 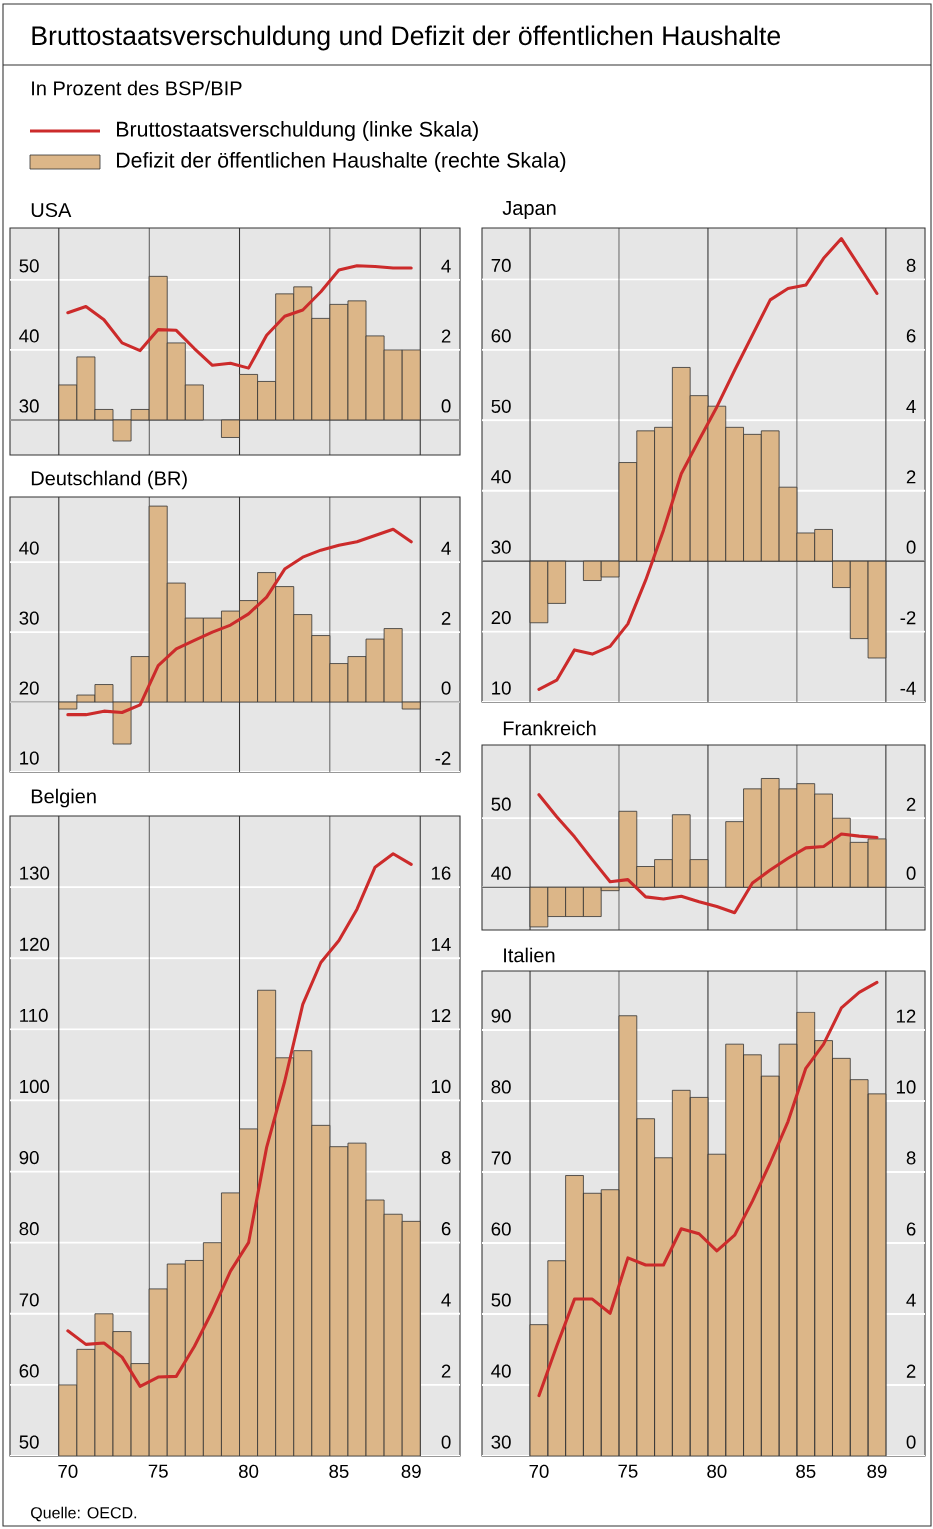 I want to click on text: Bruttostaatsverschuldung und Defizit der öffentlichen Haushalte, so click(x=406, y=38).